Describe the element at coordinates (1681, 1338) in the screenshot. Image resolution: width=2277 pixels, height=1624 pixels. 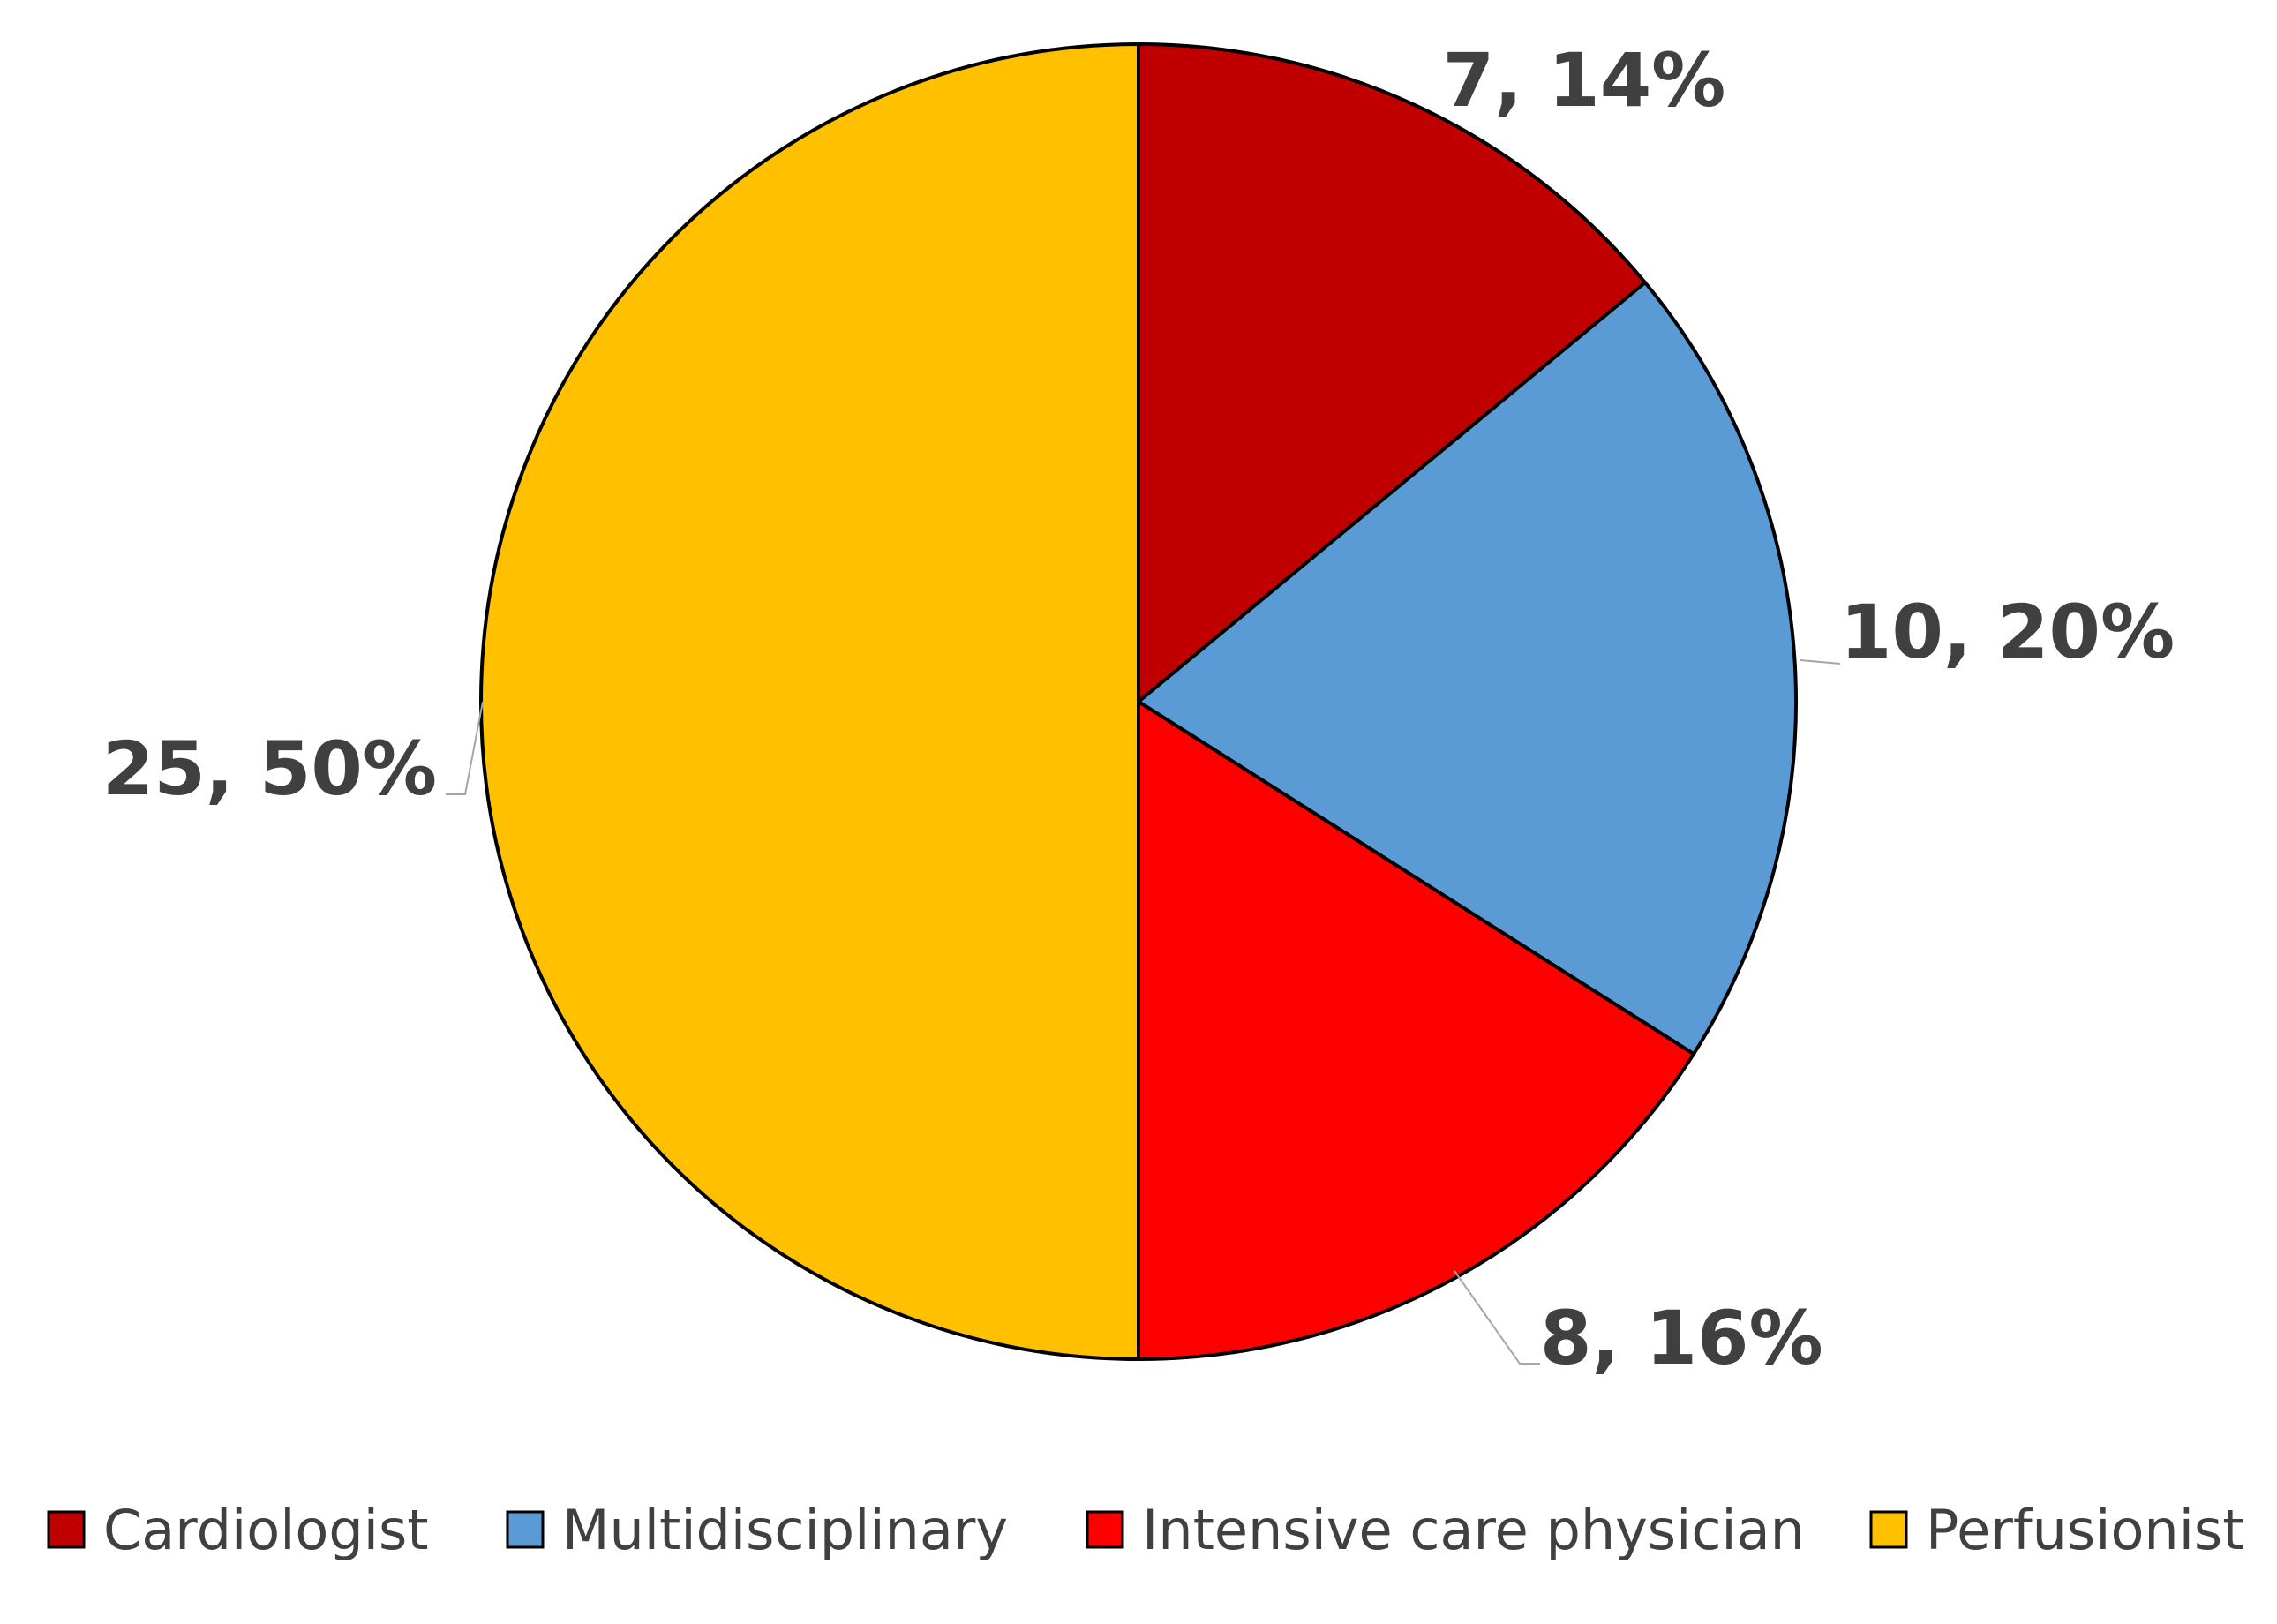
I see `data-label: 8, 16%` at that location.